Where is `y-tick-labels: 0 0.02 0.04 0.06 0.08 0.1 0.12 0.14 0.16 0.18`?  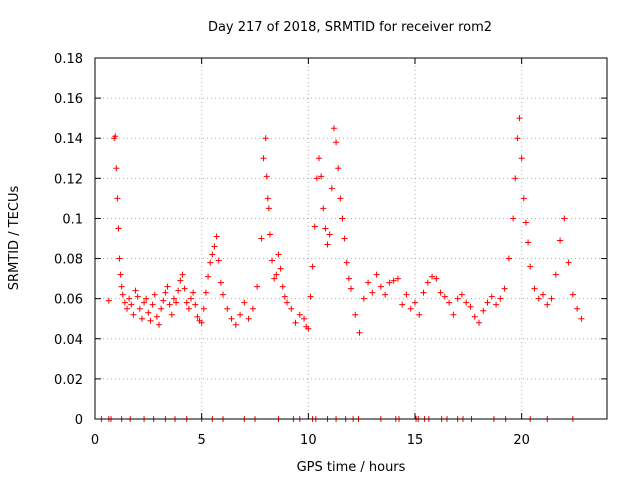 y-tick-labels: 0 0.02 0.04 0.06 0.08 0.1 0.12 0.14 0.16 0.18 is located at coordinates (68, 240).